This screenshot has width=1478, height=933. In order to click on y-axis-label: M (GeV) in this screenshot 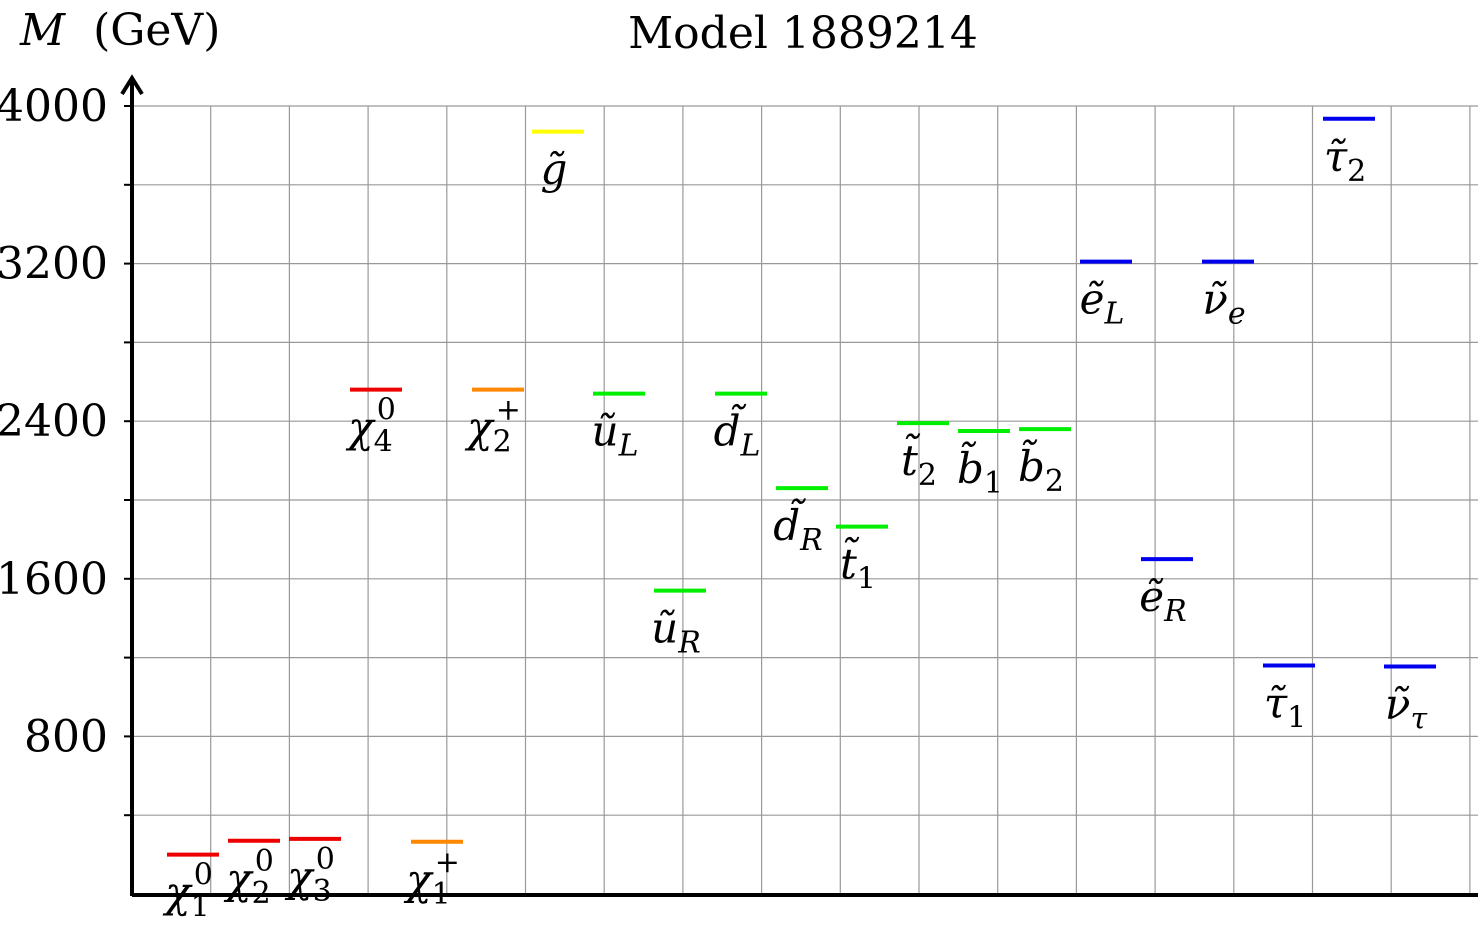, I will do `click(119, 30)`.